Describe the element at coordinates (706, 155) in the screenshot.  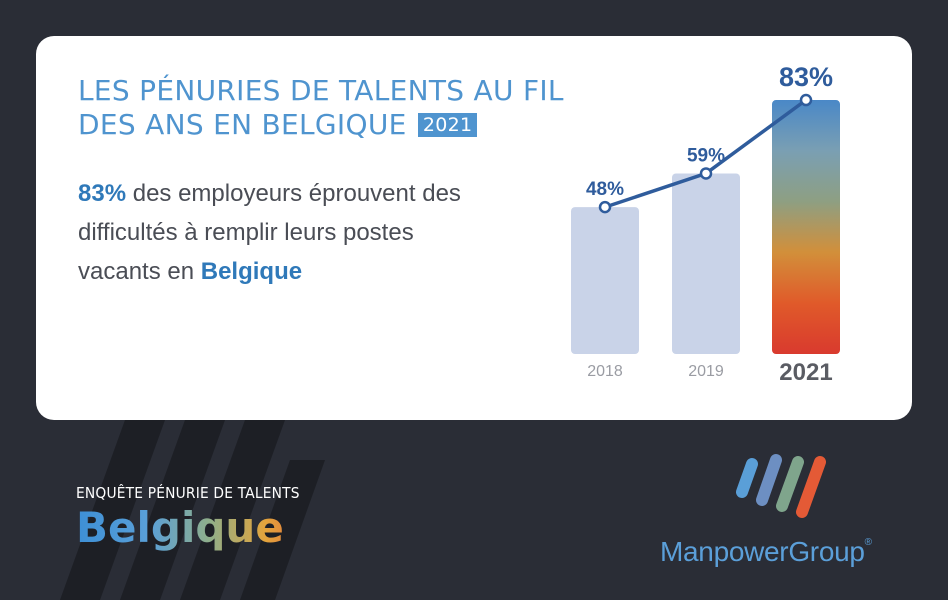
I see `value-label-2019: 59%` at that location.